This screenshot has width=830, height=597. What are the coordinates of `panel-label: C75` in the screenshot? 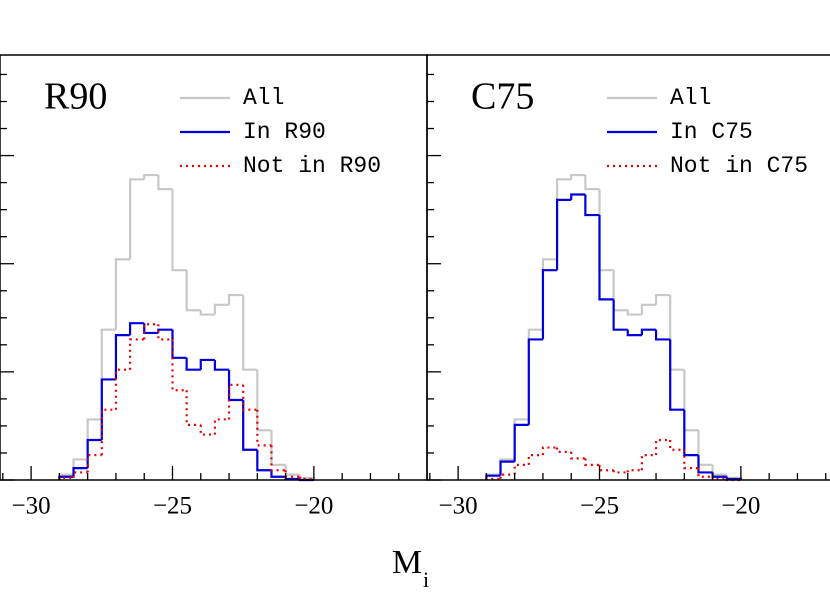 It's located at (502, 97).